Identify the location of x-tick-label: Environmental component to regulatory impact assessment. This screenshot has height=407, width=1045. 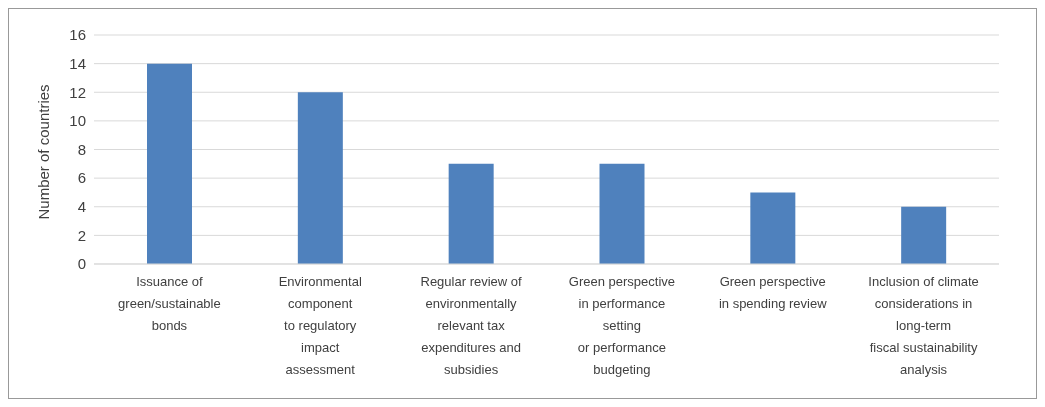
(320, 325).